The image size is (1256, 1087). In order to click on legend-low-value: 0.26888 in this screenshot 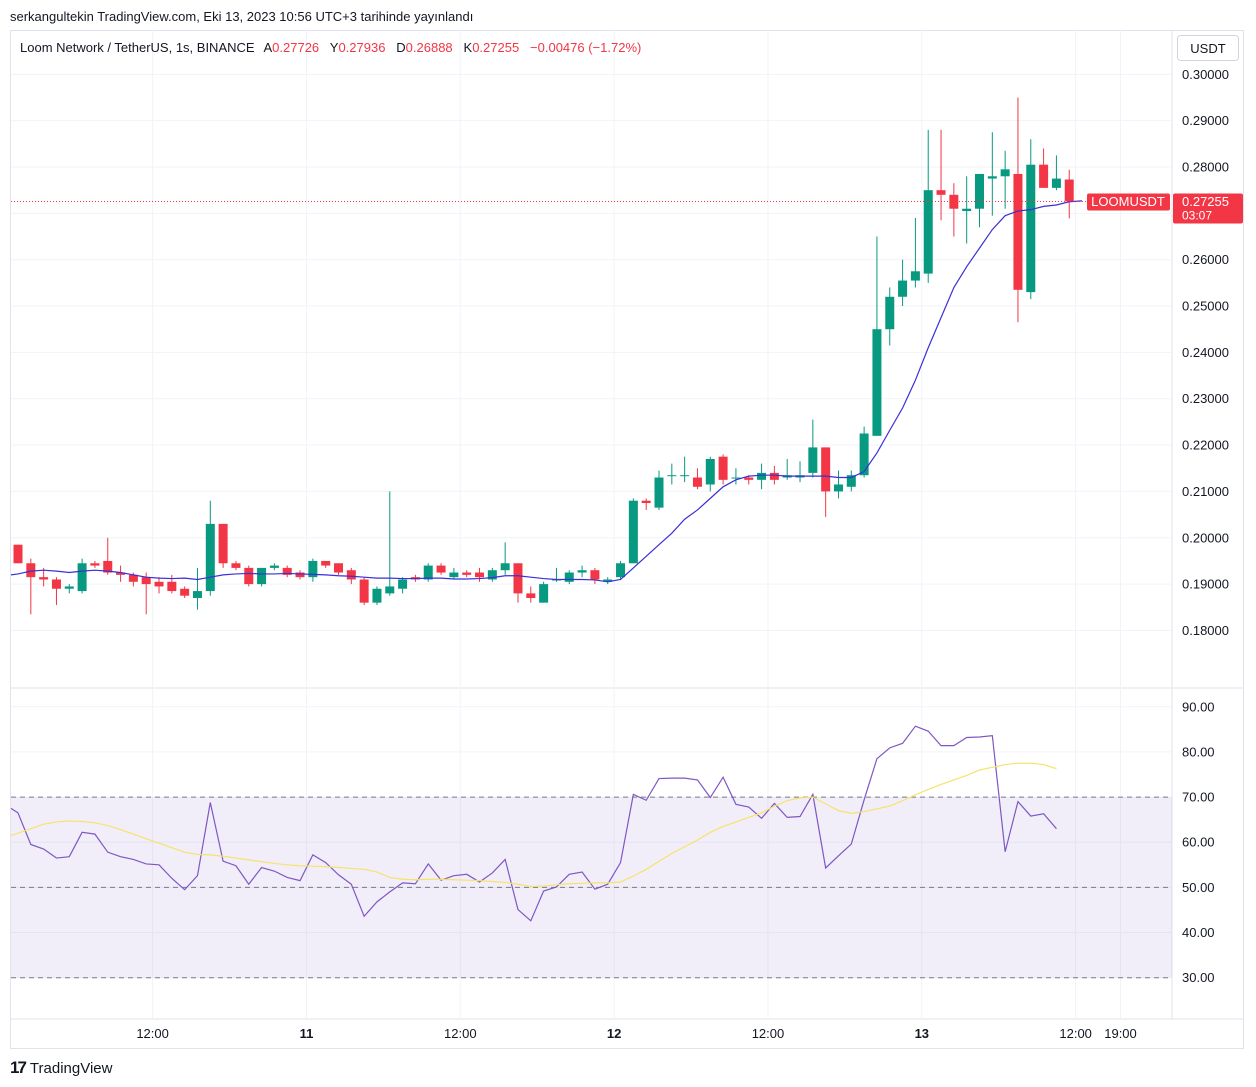, I will do `click(429, 47)`.